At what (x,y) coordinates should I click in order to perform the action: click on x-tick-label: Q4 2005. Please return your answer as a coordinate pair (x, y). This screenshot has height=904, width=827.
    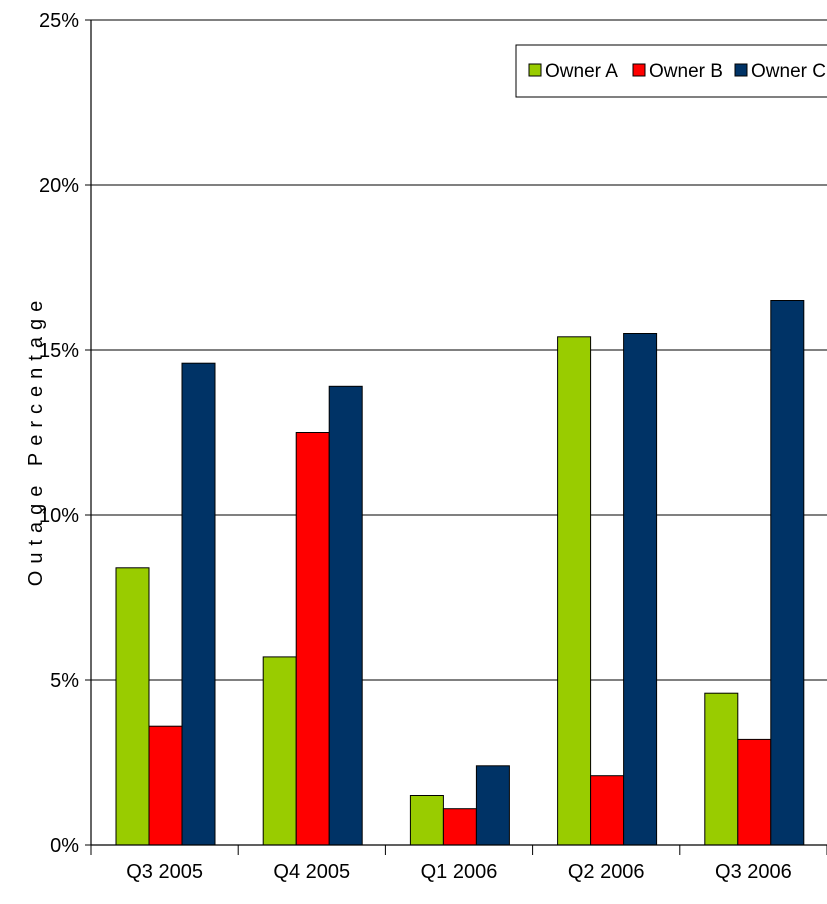
    Looking at the image, I should click on (311, 872).